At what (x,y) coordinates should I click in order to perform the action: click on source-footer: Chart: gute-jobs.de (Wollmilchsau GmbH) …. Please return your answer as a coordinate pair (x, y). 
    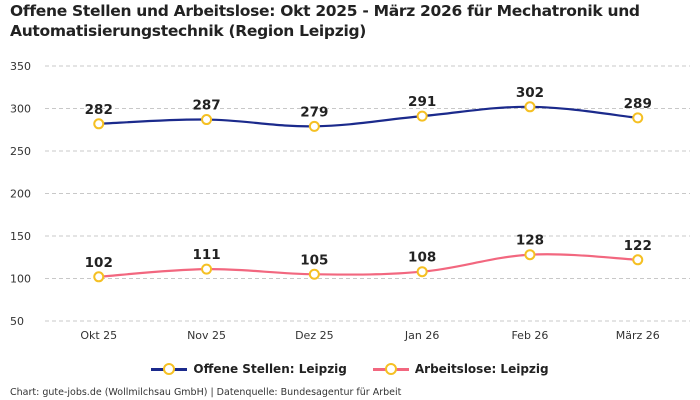
    Looking at the image, I should click on (206, 392).